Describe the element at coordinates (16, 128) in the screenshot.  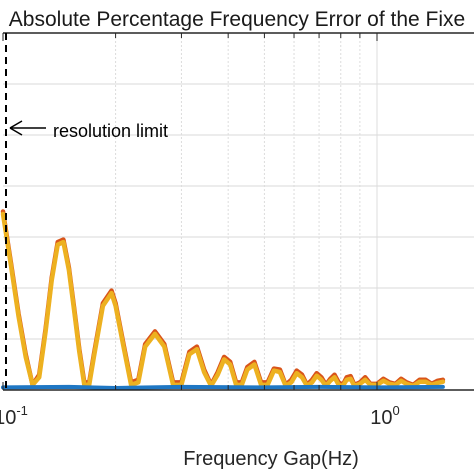
I see `resolution-limit-arrow-head` at that location.